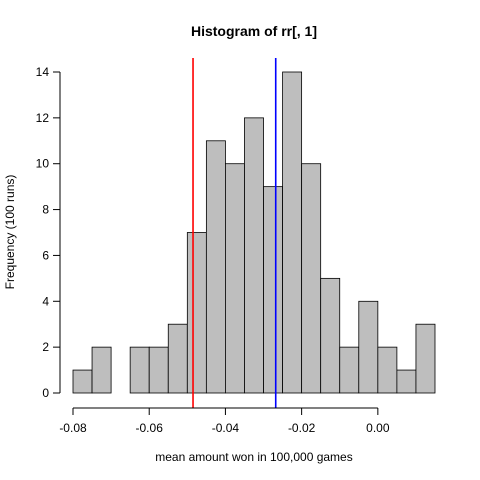 Image resolution: width=480 pixels, height=480 pixels. Describe the element at coordinates (378, 428) in the screenshot. I see `x-tick-label: 0.00` at that location.